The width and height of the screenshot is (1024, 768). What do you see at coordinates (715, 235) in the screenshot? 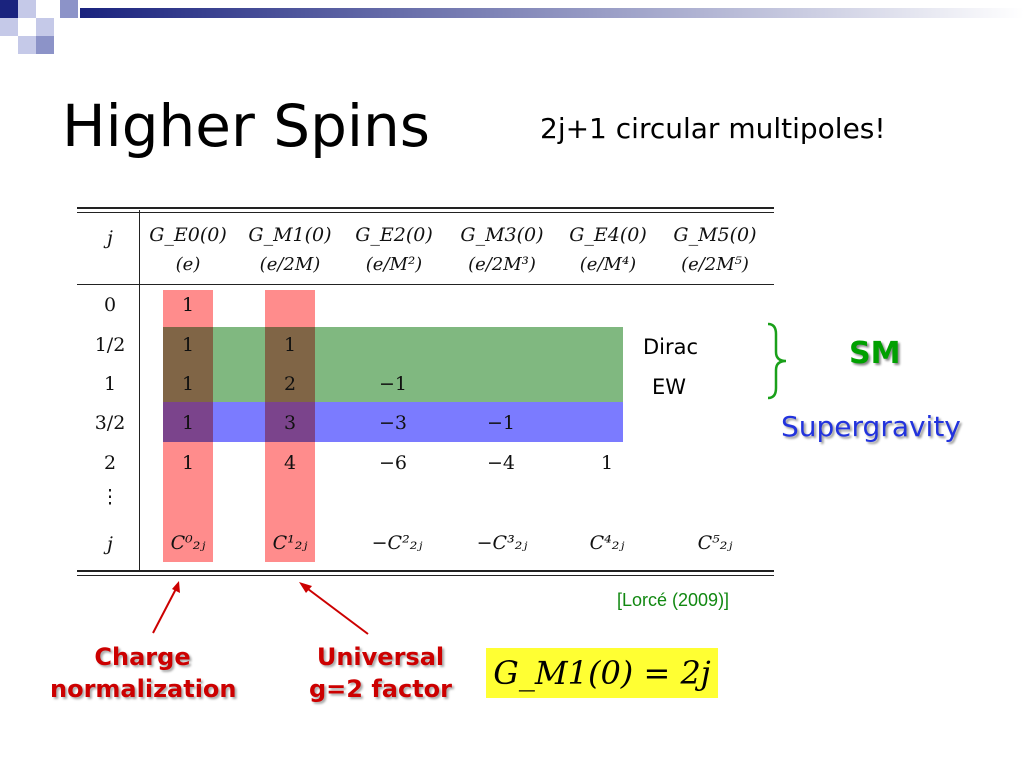
I see `header-gm5: G_M5(0)` at bounding box center [715, 235].